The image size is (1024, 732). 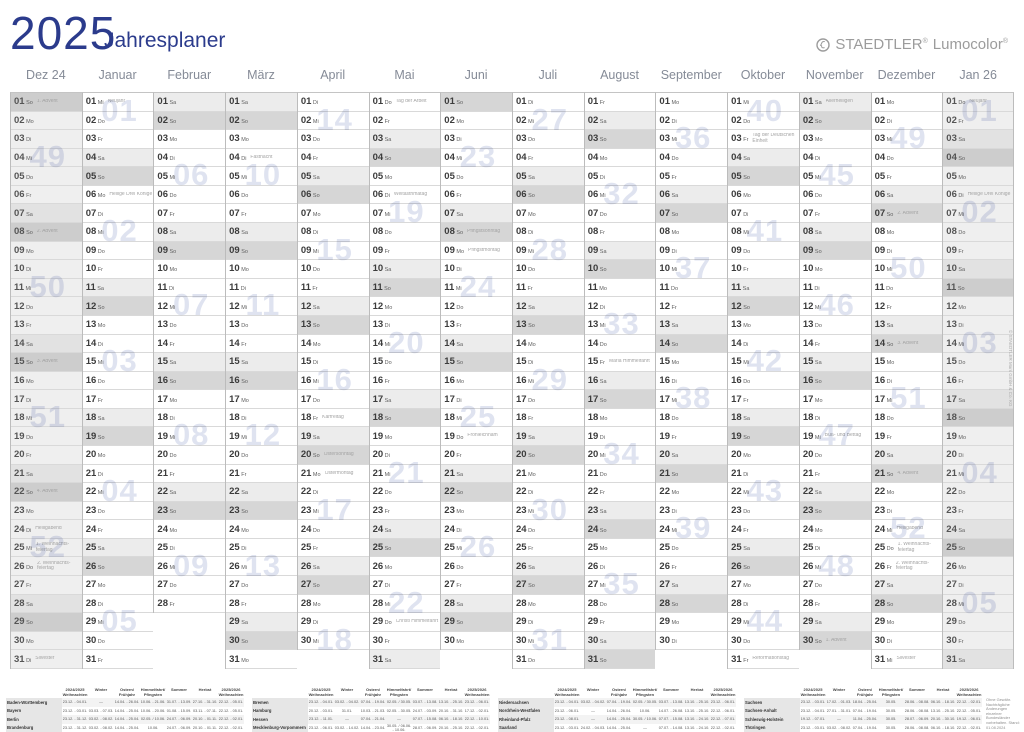 I want to click on day-number: 08, so click(x=736, y=232).